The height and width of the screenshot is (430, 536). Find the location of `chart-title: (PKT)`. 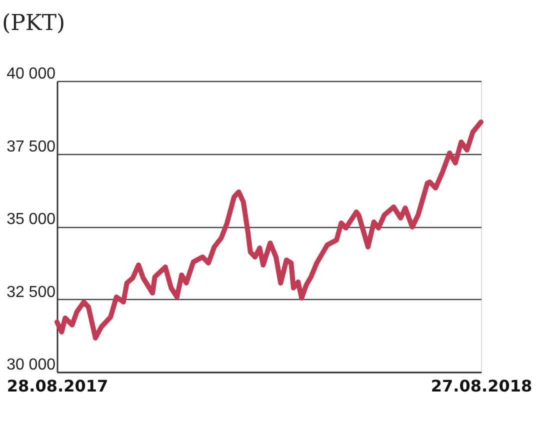

chart-title: (PKT) is located at coordinates (34, 23).